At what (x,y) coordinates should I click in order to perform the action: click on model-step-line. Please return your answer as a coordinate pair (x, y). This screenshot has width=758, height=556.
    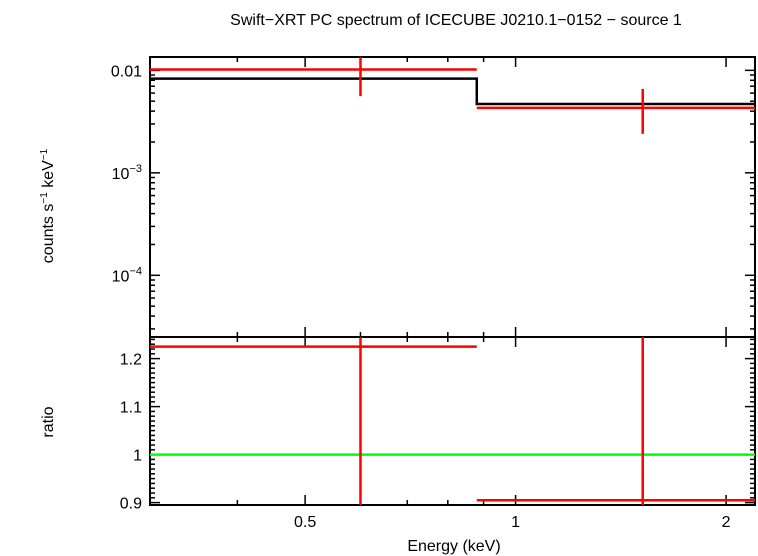
    Looking at the image, I should click on (452, 91).